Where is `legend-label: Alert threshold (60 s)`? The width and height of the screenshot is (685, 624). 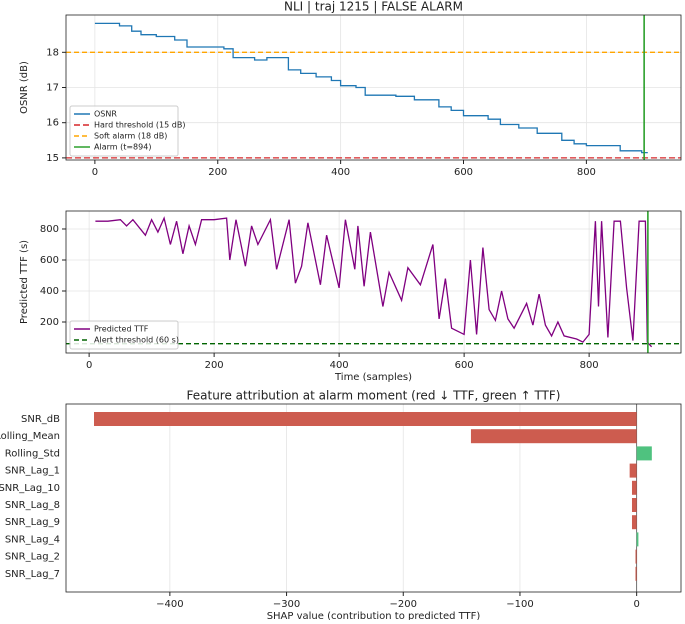 legend-label: Alert threshold (60 s) is located at coordinates (136, 340).